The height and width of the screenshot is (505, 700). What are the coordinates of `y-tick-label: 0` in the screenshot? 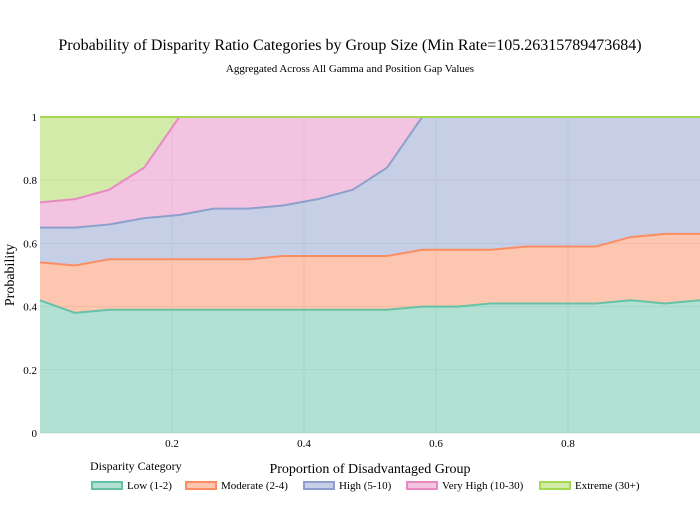 It's located at (35, 434).